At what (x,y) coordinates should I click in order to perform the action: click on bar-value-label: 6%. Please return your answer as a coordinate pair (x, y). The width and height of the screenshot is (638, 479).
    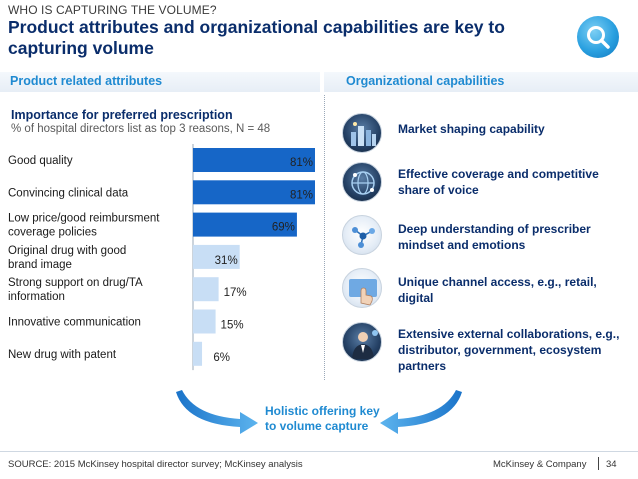
    Looking at the image, I should click on (221, 358).